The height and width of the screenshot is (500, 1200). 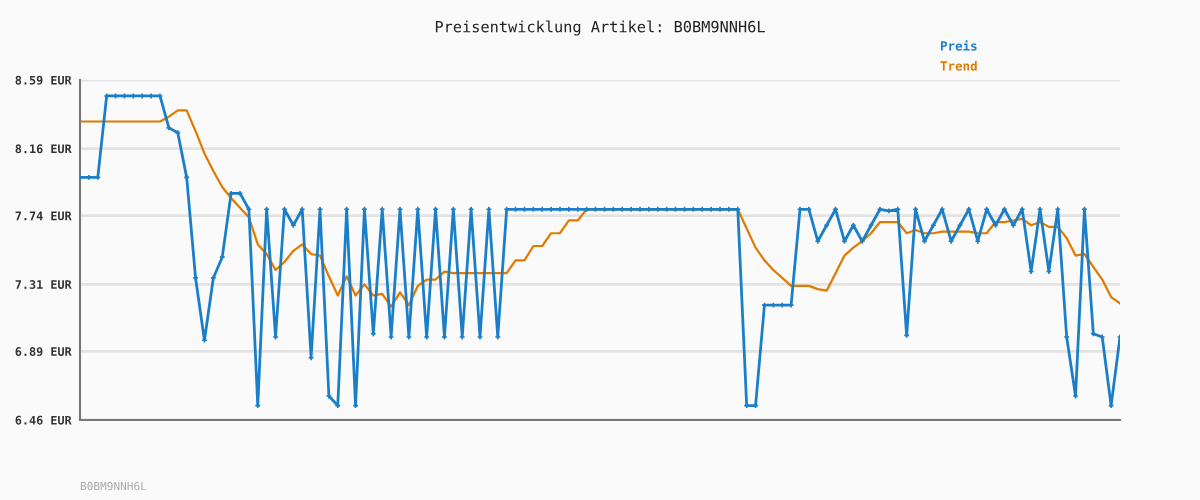 I want to click on text: Preis, so click(x=958, y=45).